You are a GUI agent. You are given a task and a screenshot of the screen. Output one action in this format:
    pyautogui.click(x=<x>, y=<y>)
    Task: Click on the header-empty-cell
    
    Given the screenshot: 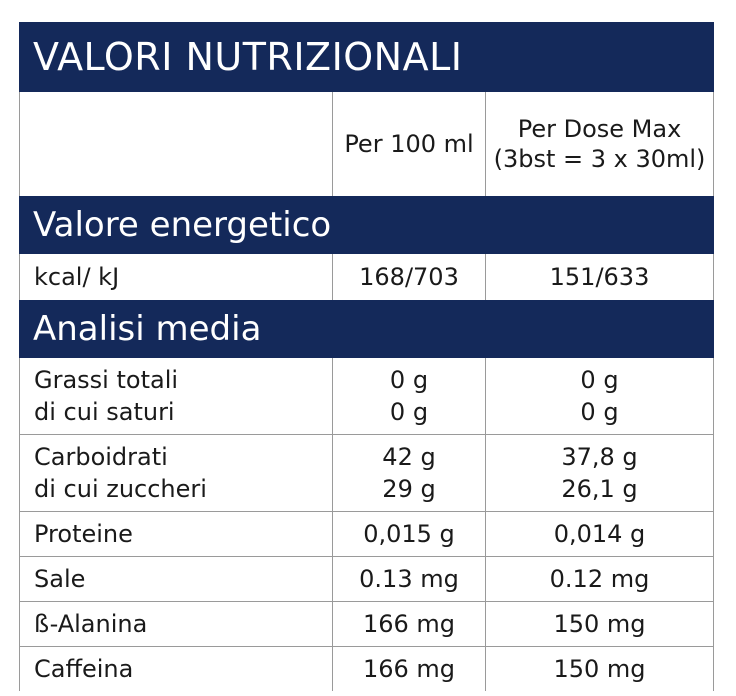 What is the action you would take?
    pyautogui.click(x=176, y=144)
    